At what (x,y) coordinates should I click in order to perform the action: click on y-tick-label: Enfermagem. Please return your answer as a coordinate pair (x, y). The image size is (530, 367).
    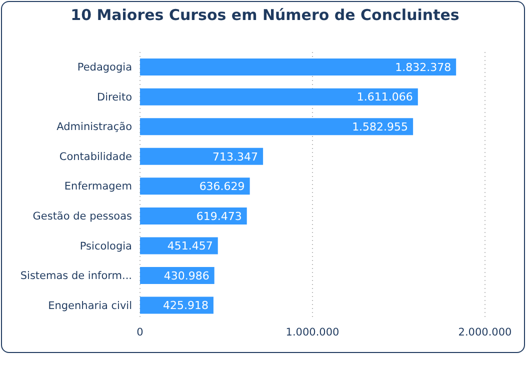
    Looking at the image, I should click on (98, 186).